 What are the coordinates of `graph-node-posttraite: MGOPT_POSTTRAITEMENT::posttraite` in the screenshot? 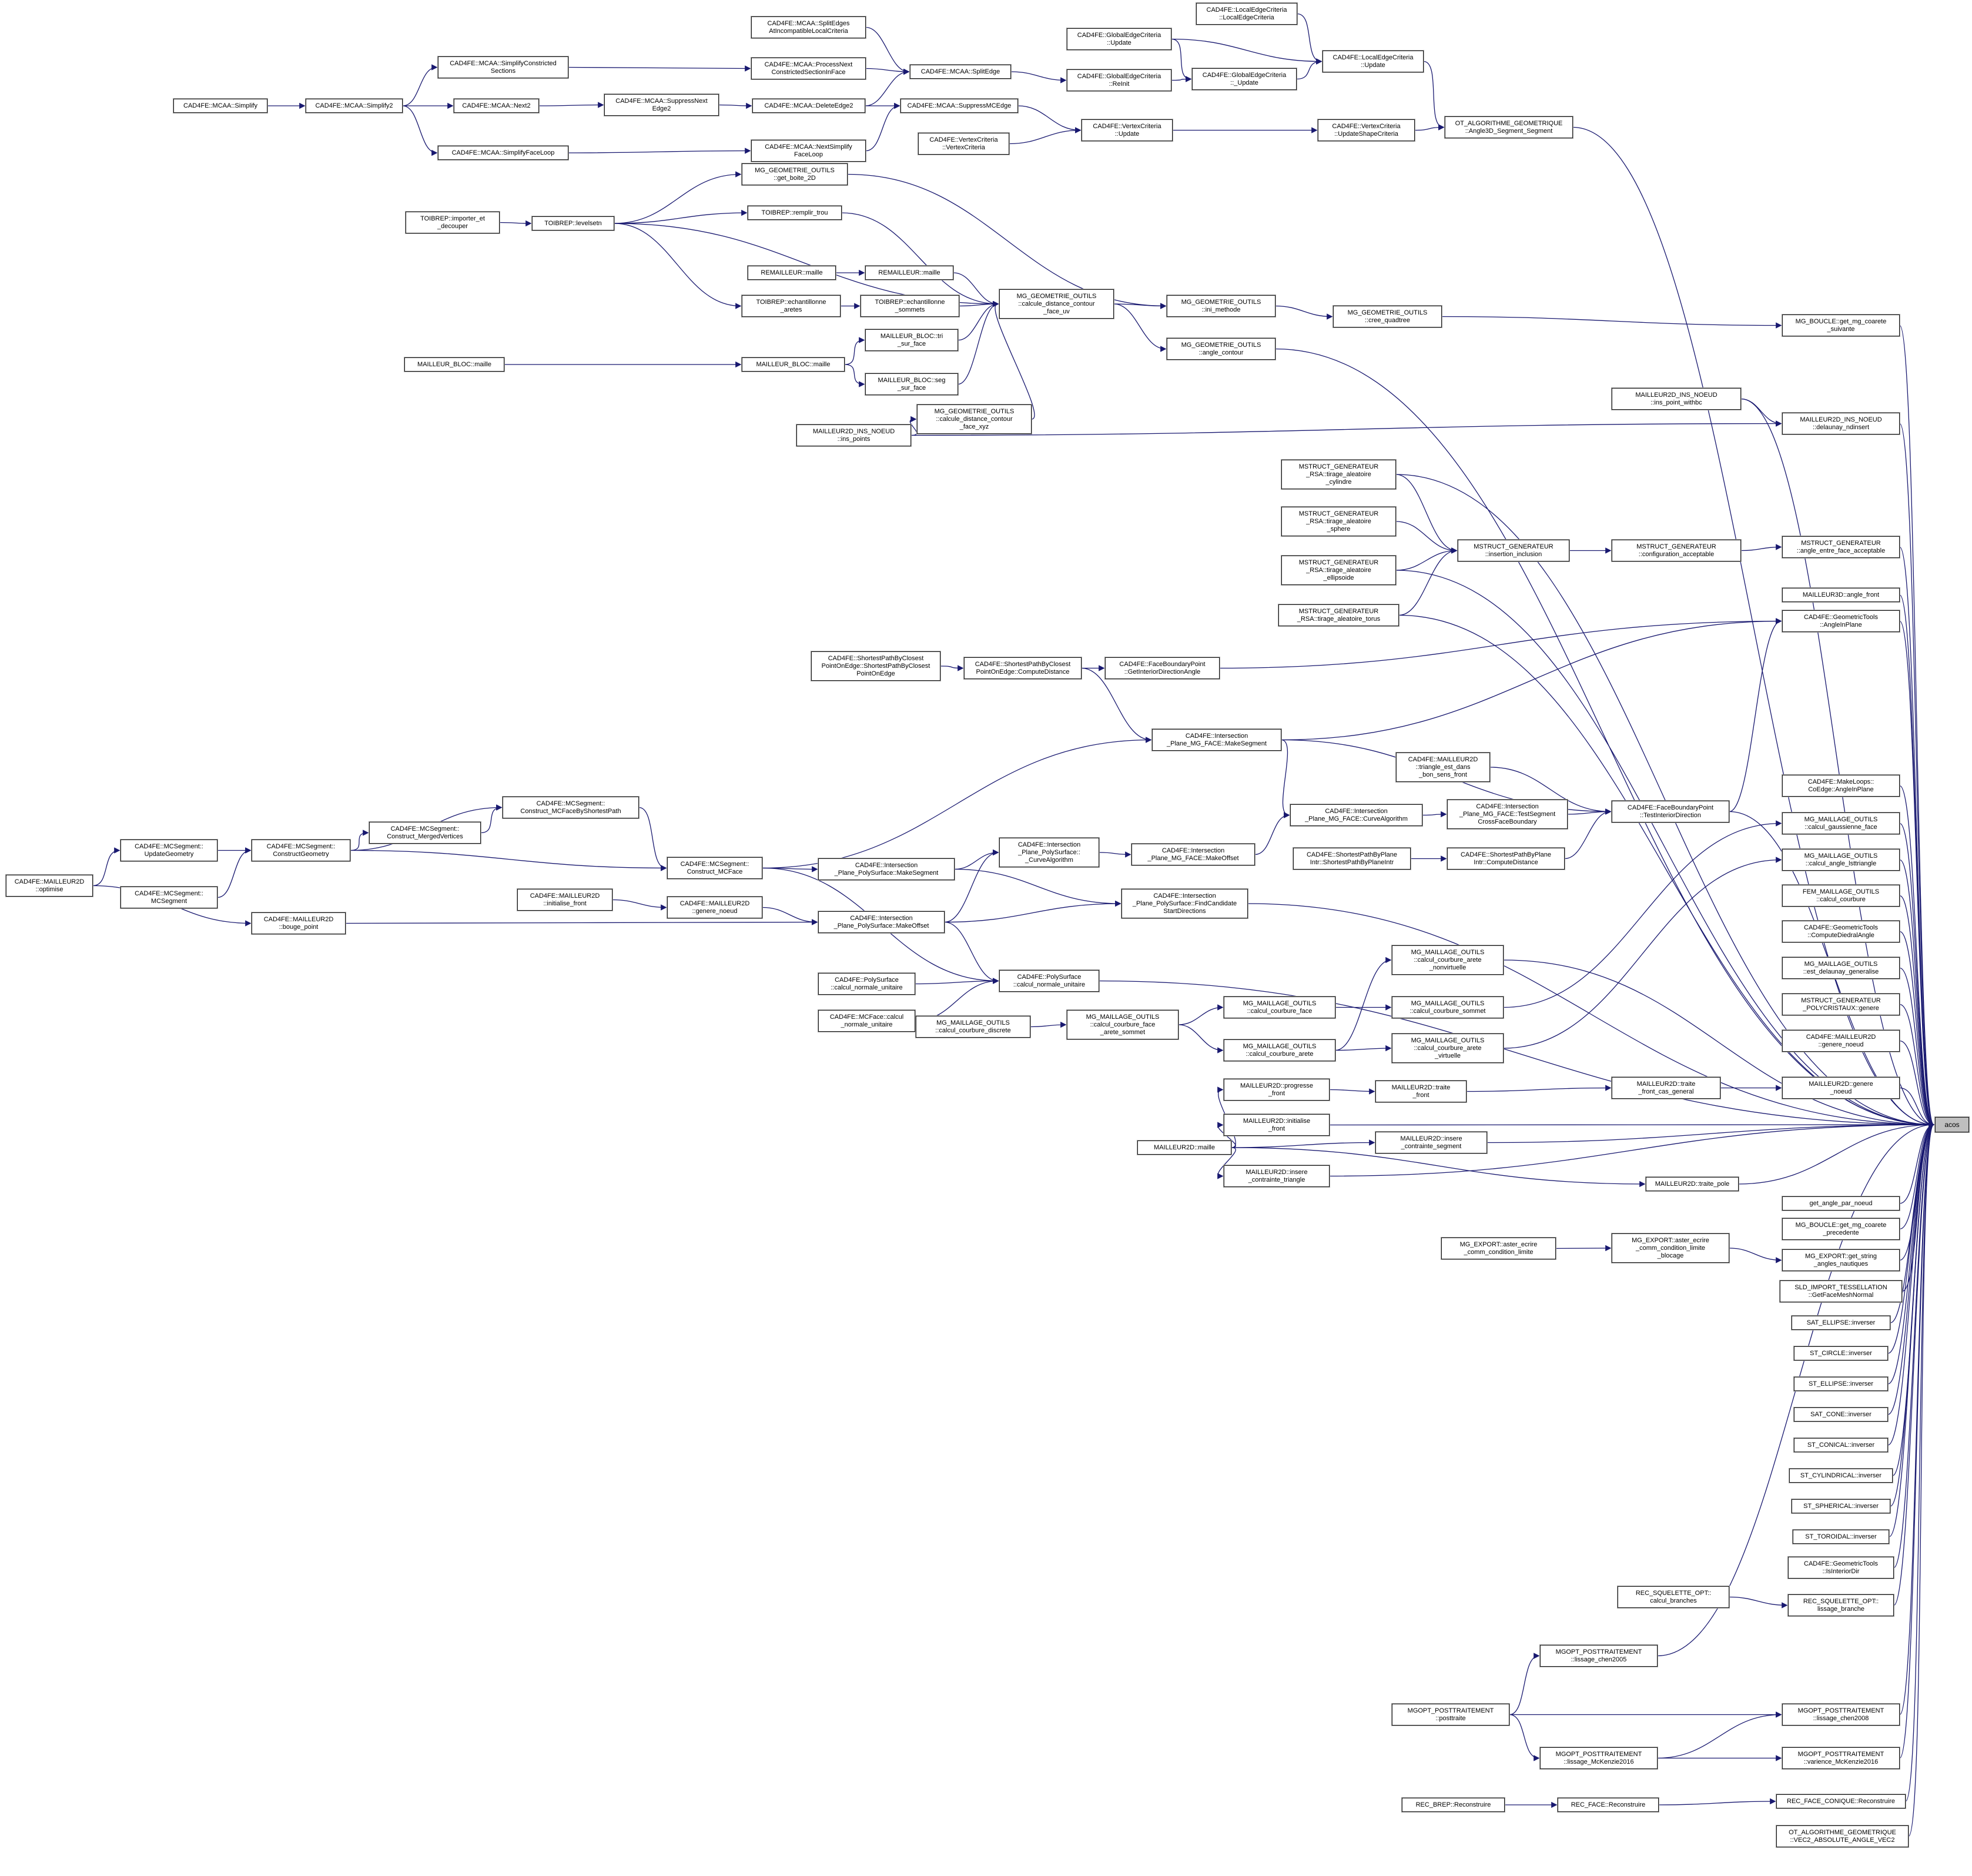 It's located at (1450, 1714).